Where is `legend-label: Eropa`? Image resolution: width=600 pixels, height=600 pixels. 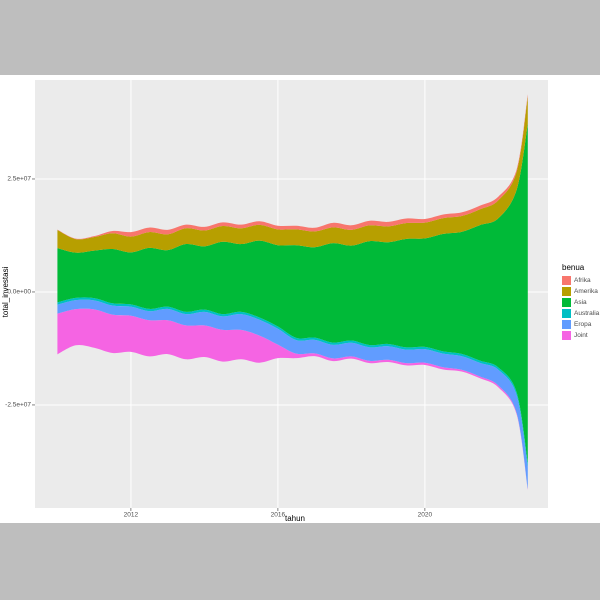
legend-label: Eropa is located at coordinates (583, 324).